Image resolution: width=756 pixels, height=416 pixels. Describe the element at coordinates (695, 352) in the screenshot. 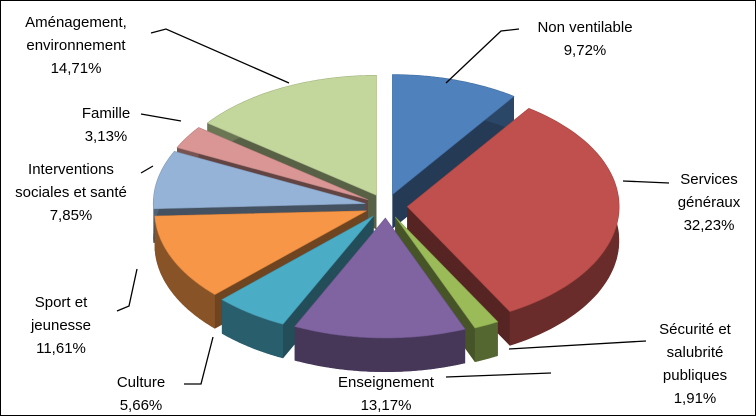

I see `category-name: Sécurité et salubrité publiques` at that location.